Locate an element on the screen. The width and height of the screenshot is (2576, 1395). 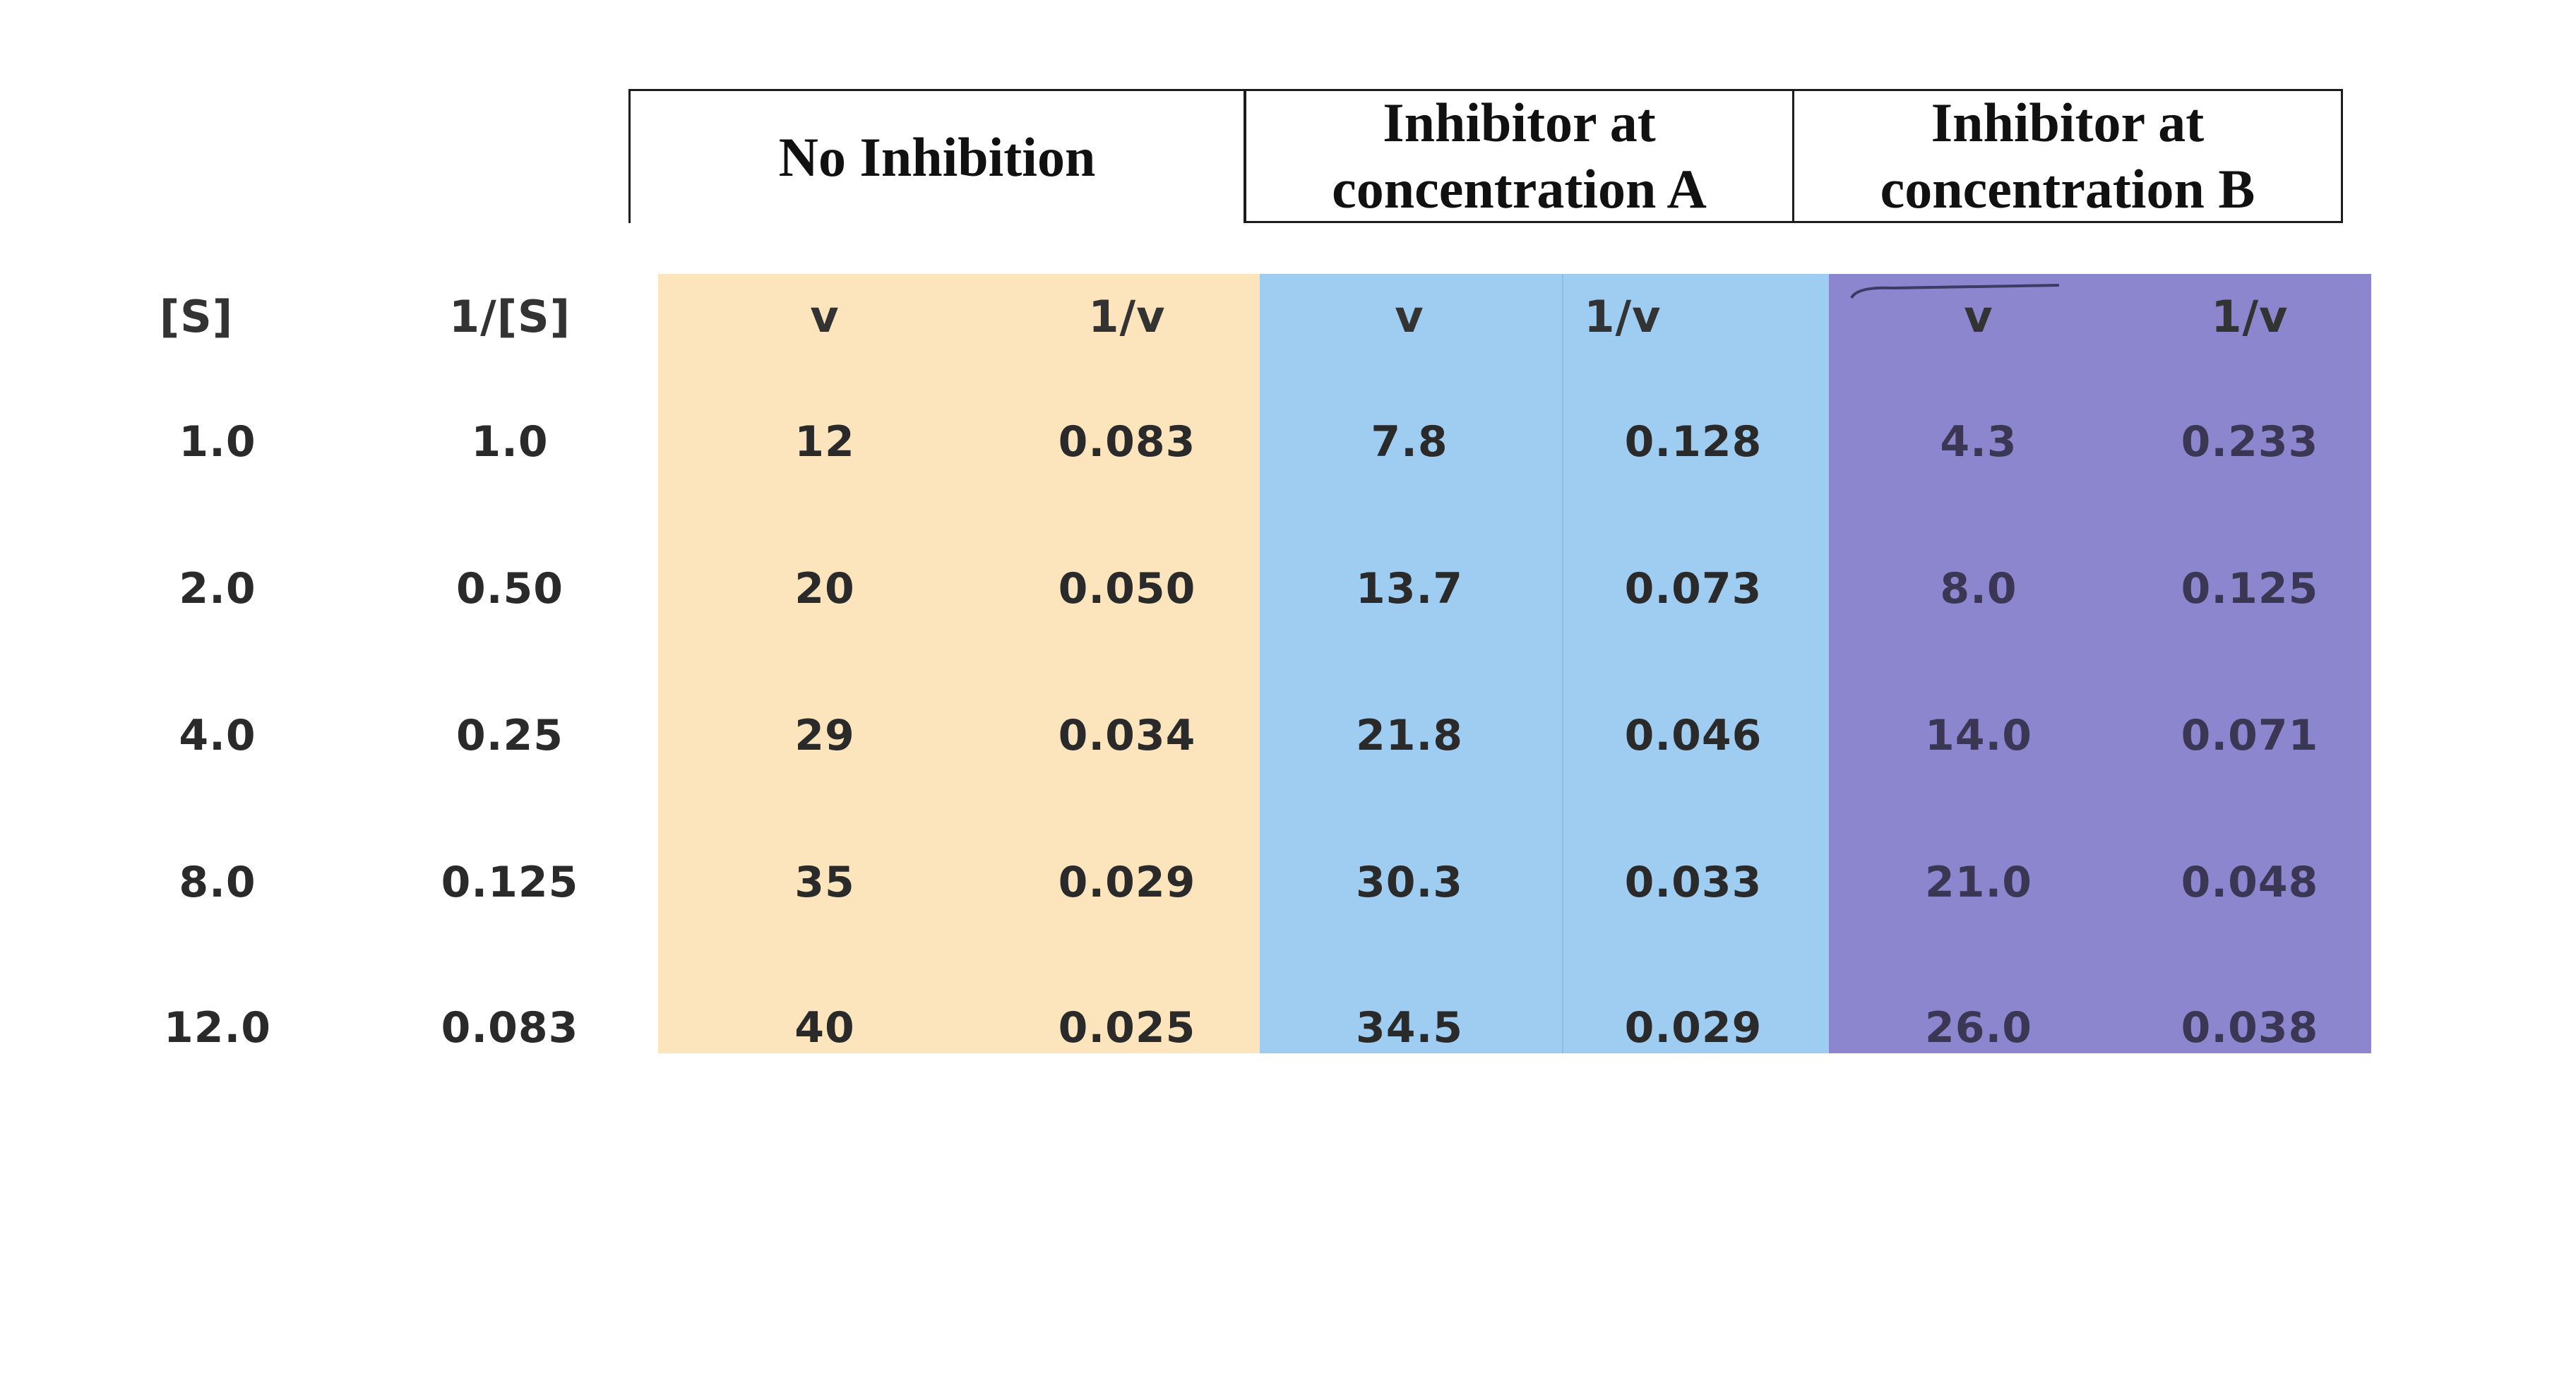
cell-v-b: 21.0 is located at coordinates (1978, 883).